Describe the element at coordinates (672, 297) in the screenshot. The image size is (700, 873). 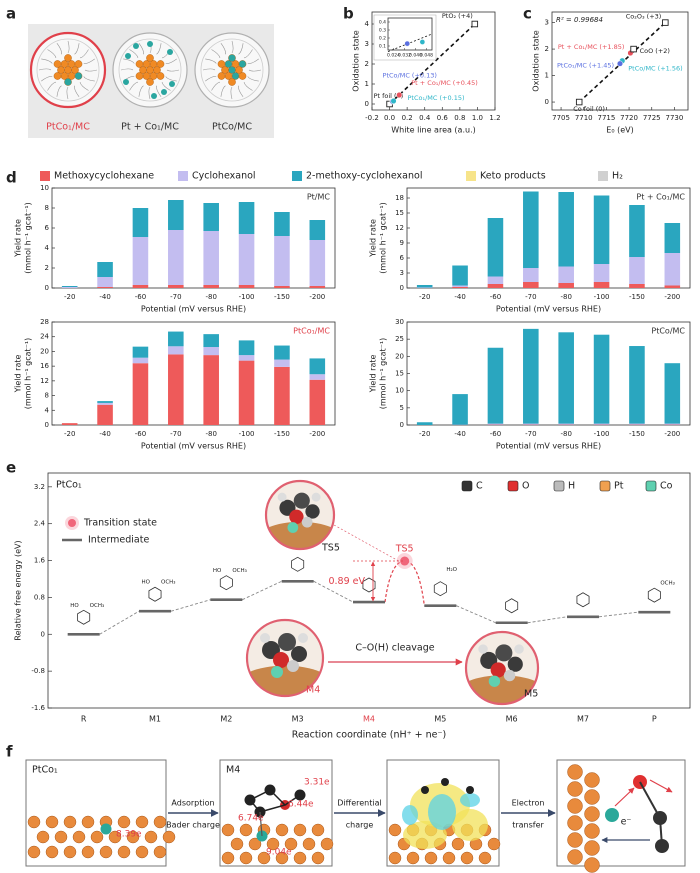
I see `x-tick-label: -200` at that location.